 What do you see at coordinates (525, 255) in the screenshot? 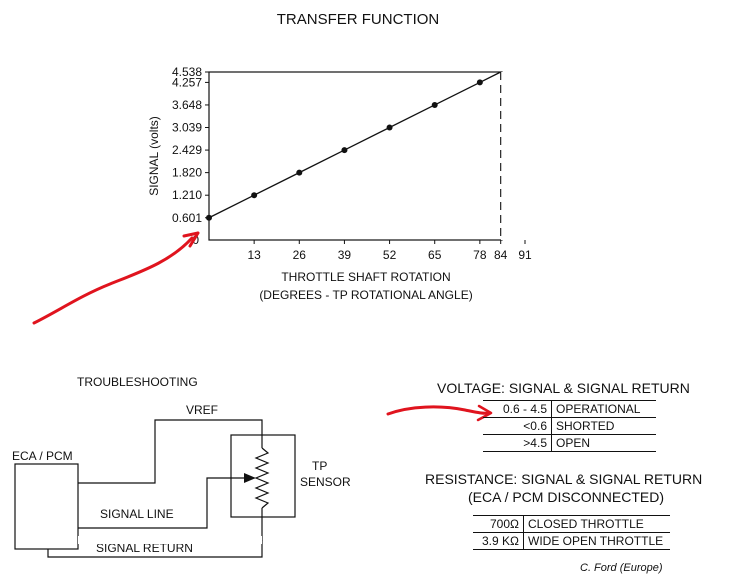
I see `x-tick-label: 91` at bounding box center [525, 255].